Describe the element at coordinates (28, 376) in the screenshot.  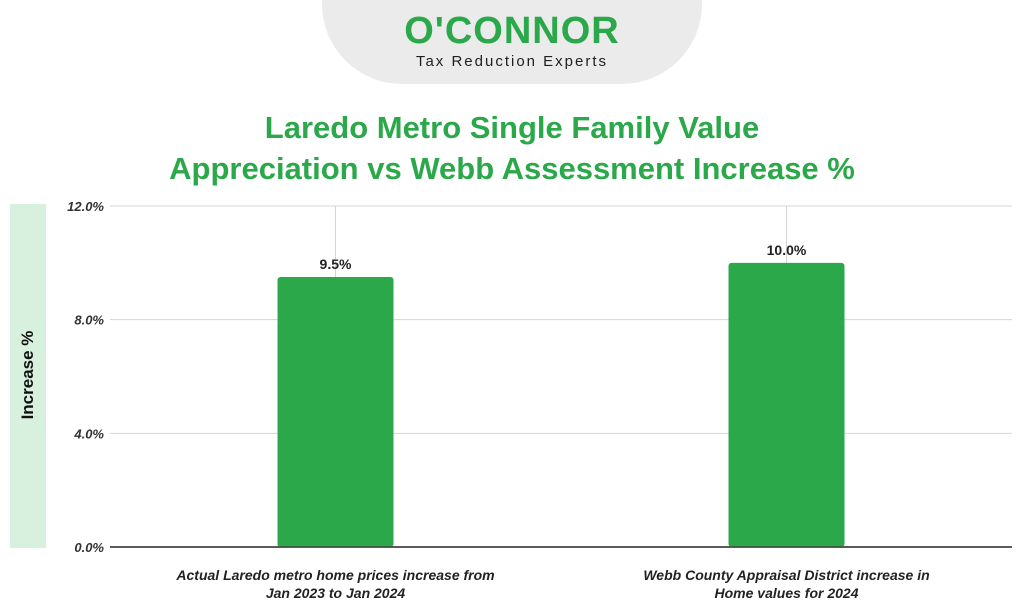
I see `y-axis-label-band` at that location.